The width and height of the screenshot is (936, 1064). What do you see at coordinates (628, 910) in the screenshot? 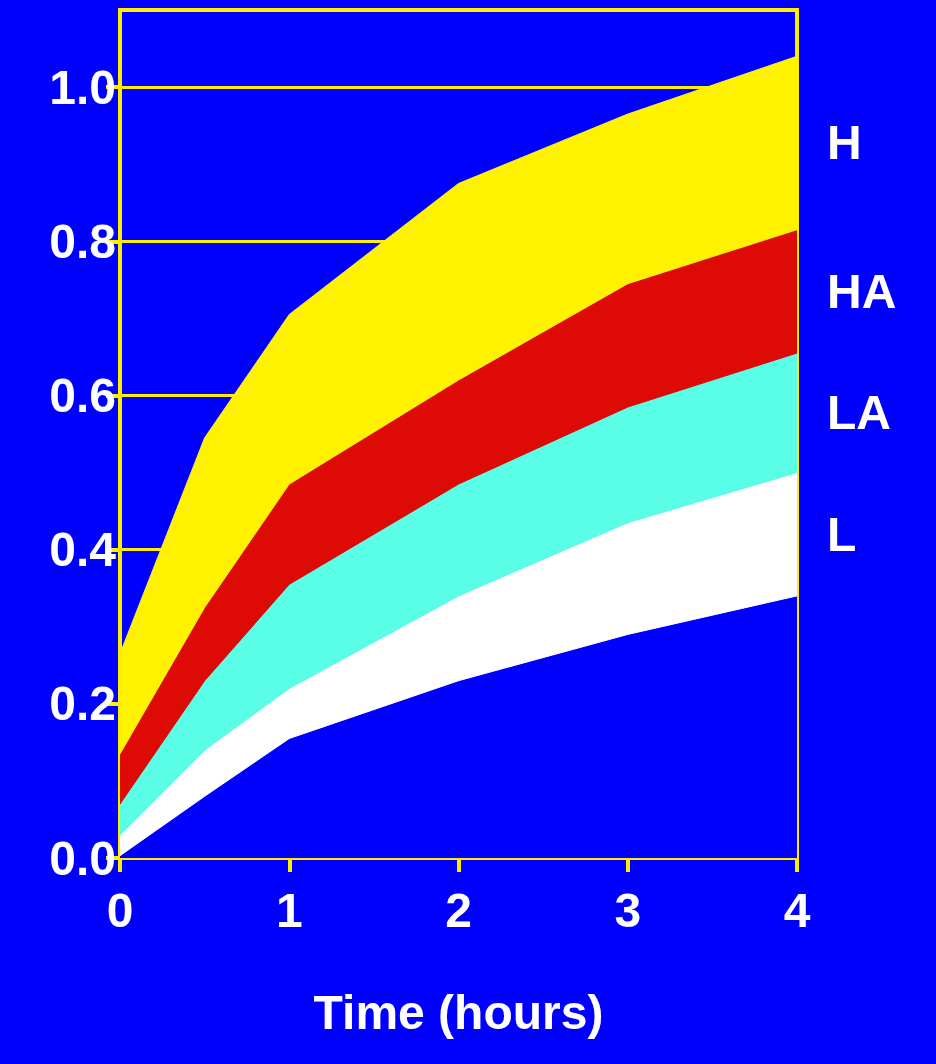
I see `x-tick-label: 3` at bounding box center [628, 910].